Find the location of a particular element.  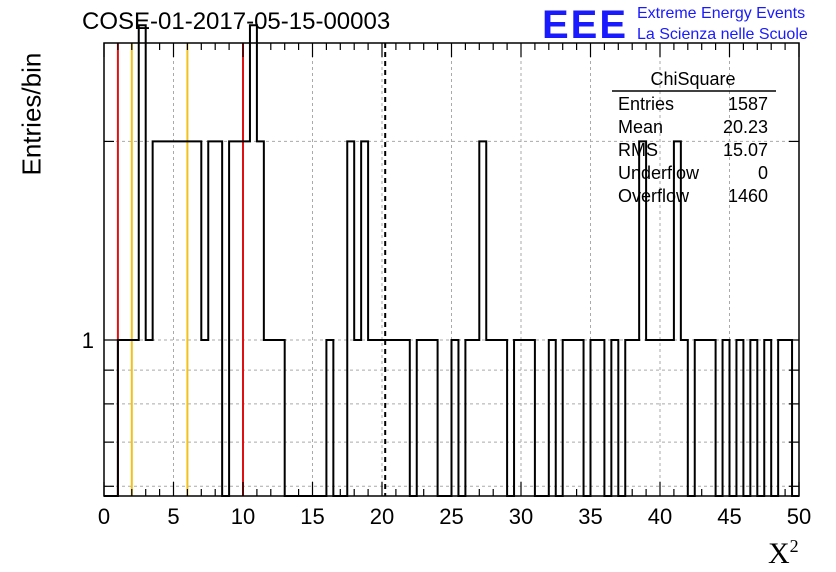

x-tick-label: 40 is located at coordinates (660, 516).